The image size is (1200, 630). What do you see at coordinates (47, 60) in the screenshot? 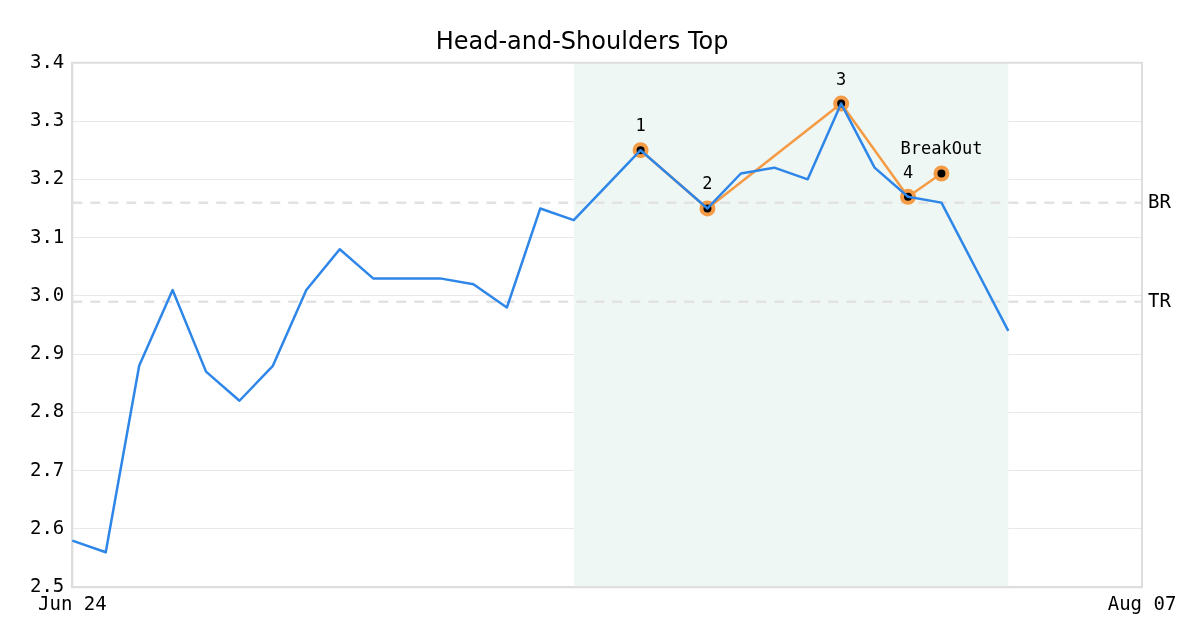
I see `y-tick-label: 3.4` at bounding box center [47, 60].